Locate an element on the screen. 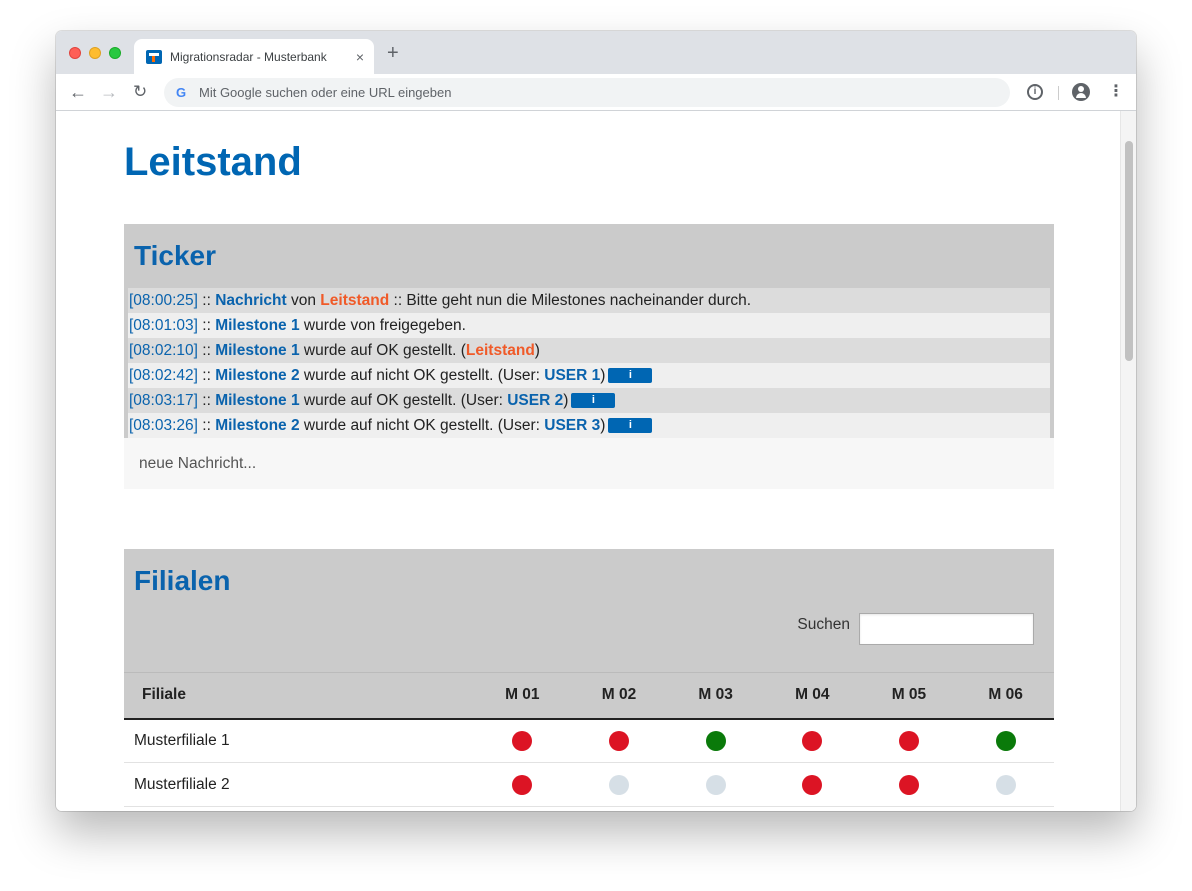 Image resolution: width=1192 pixels, height=891 pixels. branch-name: Musterfiliale 2 is located at coordinates (299, 784).